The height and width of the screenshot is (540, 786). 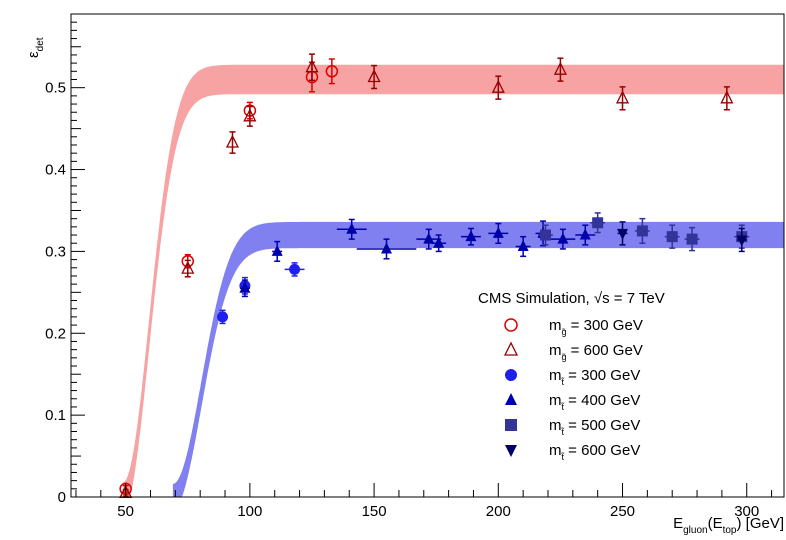 I want to click on x-tick-label: 250, so click(x=622, y=511).